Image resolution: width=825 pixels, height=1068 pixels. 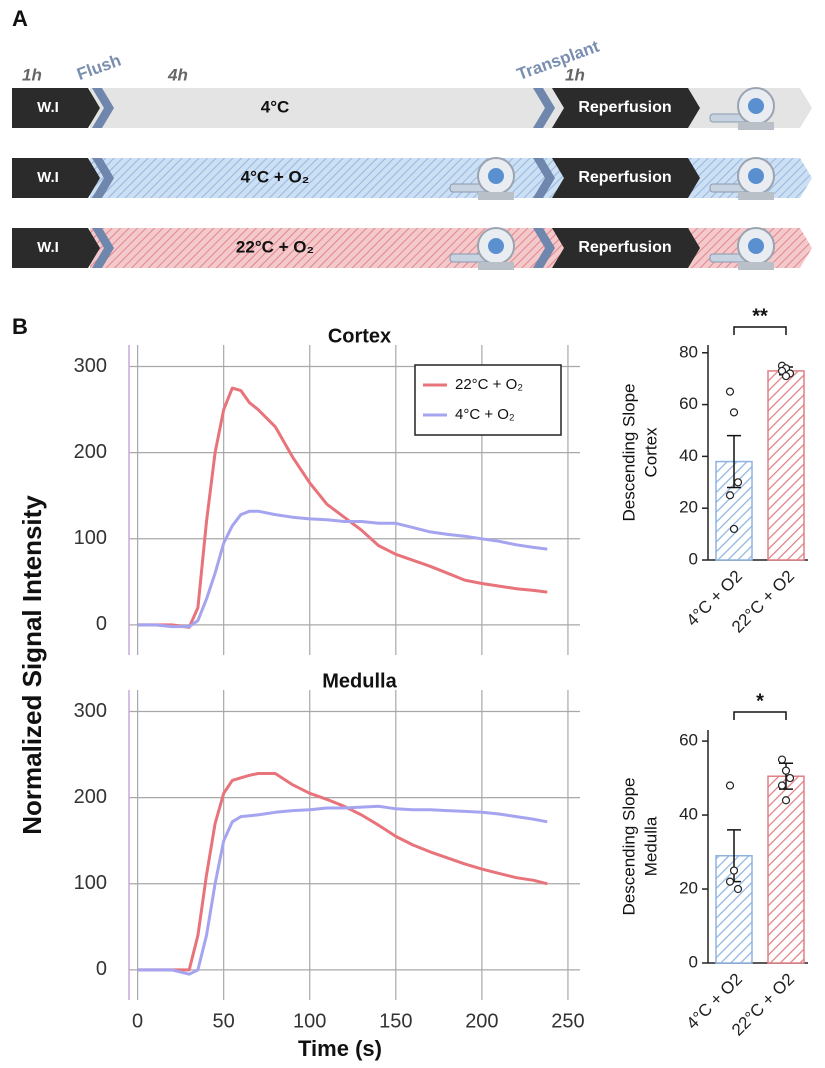 I want to click on x-tick-label: 200, so click(x=481, y=1021).